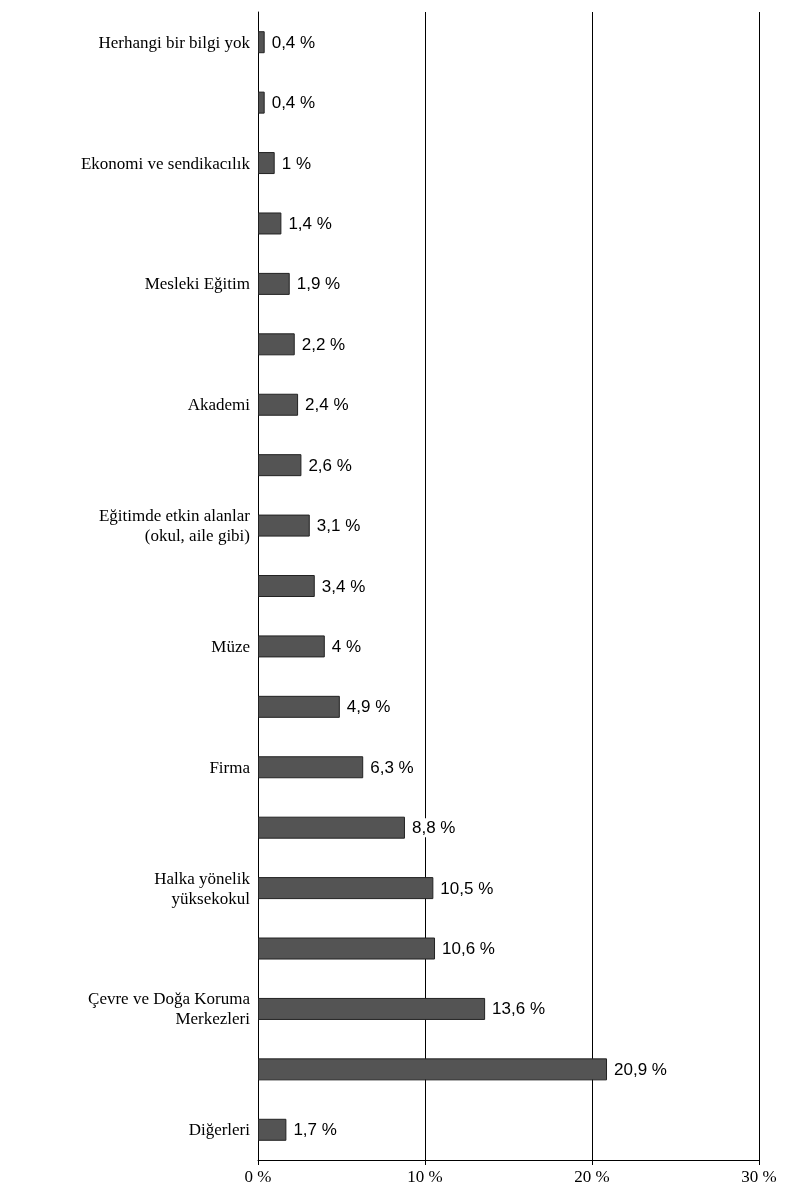 This screenshot has height=1202, width=789. What do you see at coordinates (310, 223) in the screenshot?
I see `data-label: 1,4 %` at bounding box center [310, 223].